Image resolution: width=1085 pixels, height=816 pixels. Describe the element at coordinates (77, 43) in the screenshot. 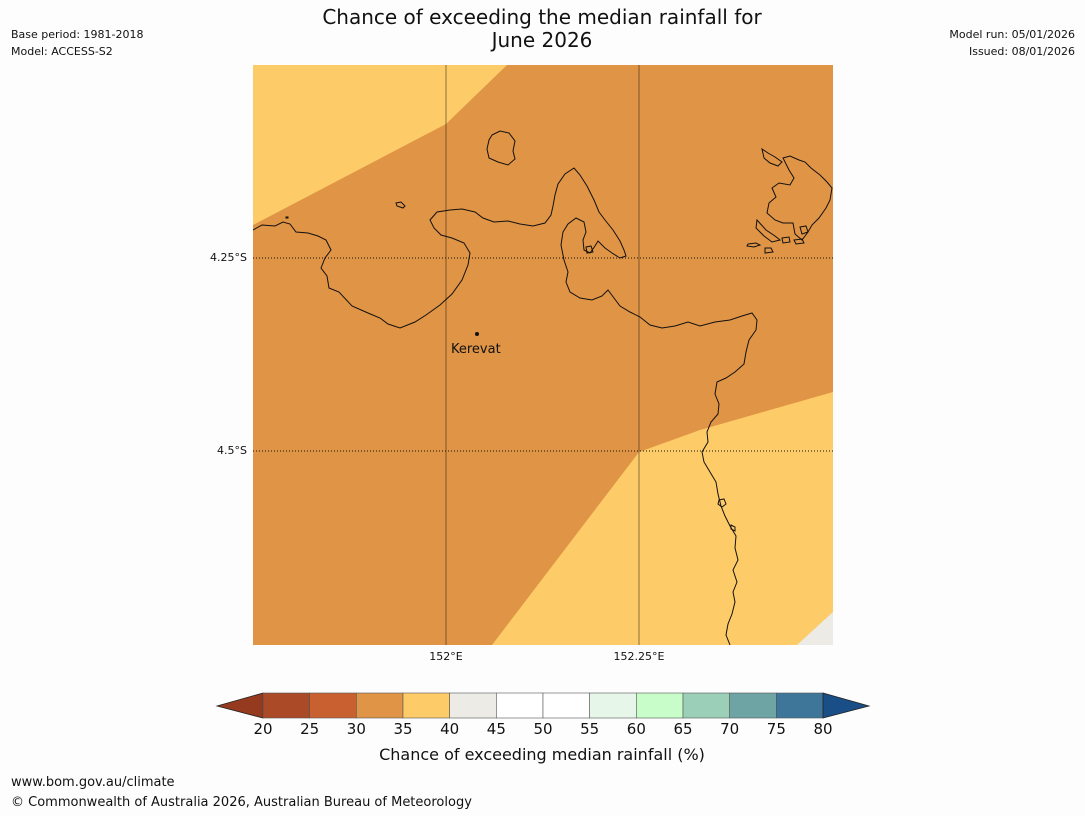

I see `meta-left: Base period: 1981-2018 Model: ACCESS-S2` at that location.